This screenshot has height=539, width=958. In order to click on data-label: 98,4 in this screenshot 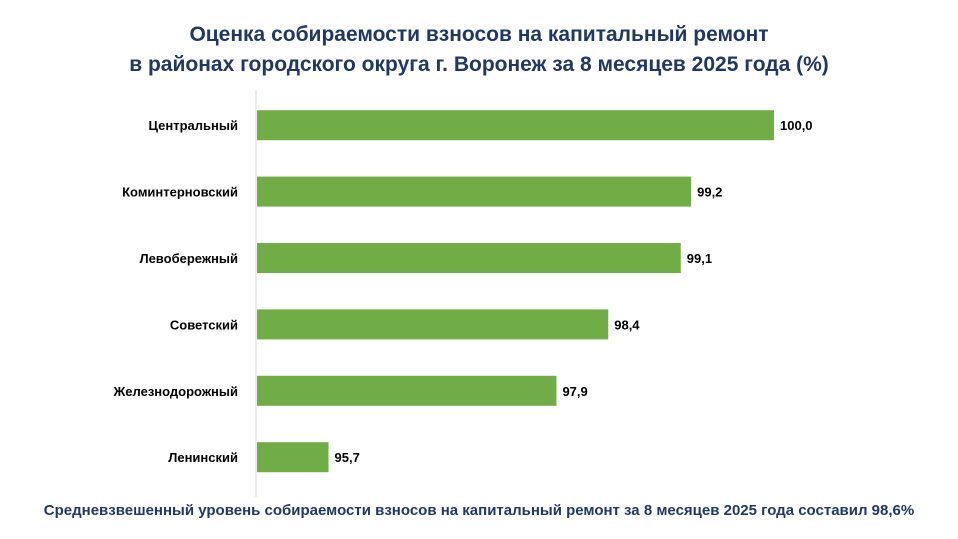, I will do `click(627, 324)`.